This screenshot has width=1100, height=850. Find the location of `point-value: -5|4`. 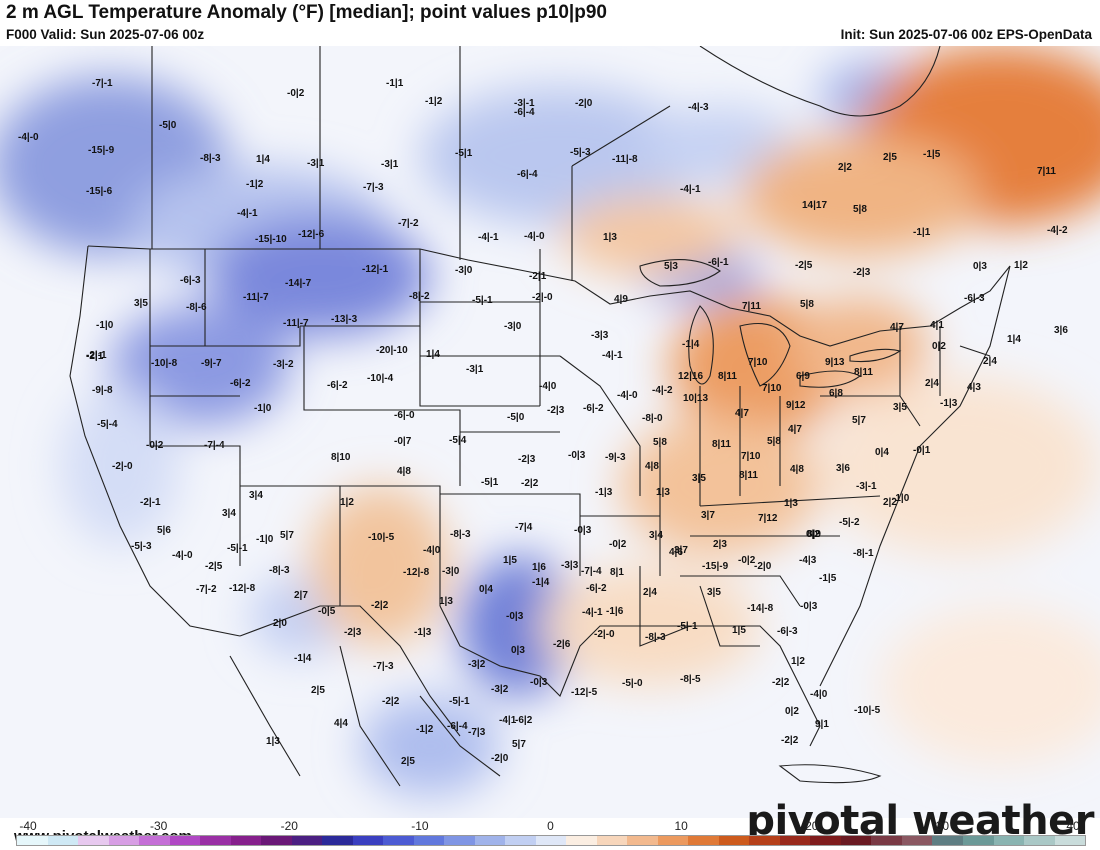

point-value: -5|4 is located at coordinates (458, 440).